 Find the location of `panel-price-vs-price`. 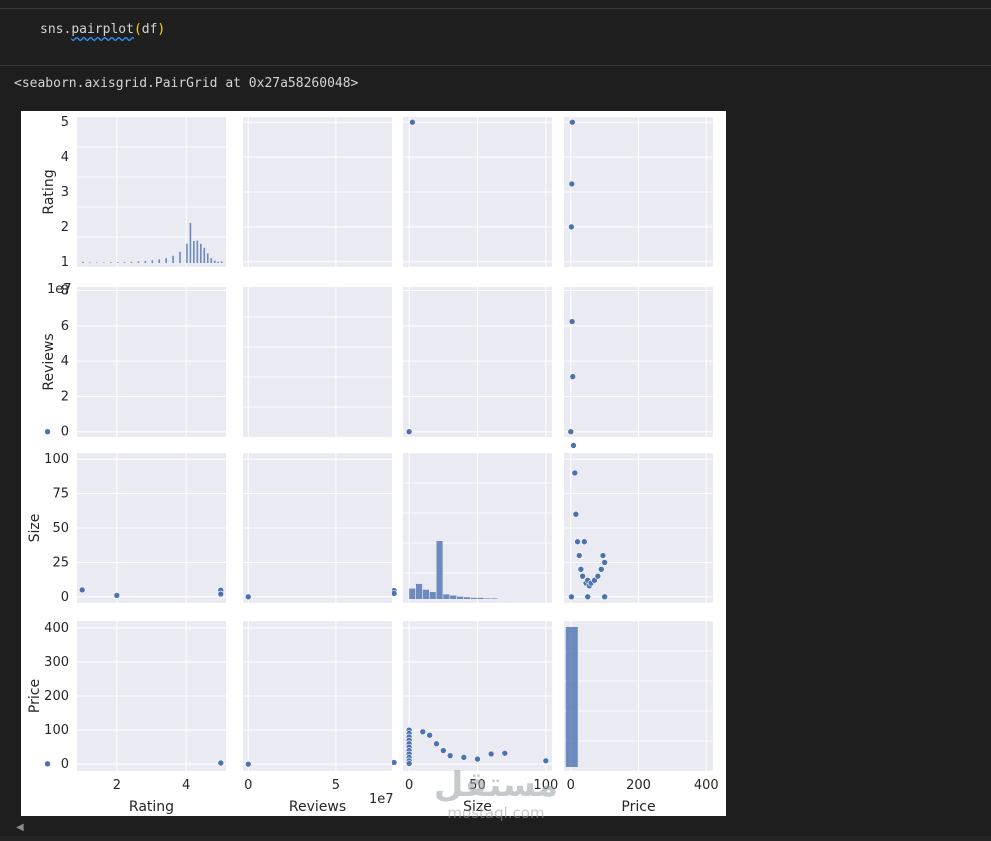

panel-price-vs-price is located at coordinates (638, 696).